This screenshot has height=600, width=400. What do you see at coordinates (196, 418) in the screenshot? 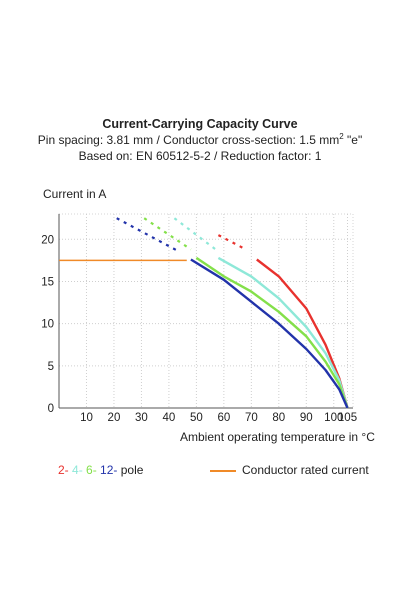
I see `x-tick-label: 50` at bounding box center [196, 418].